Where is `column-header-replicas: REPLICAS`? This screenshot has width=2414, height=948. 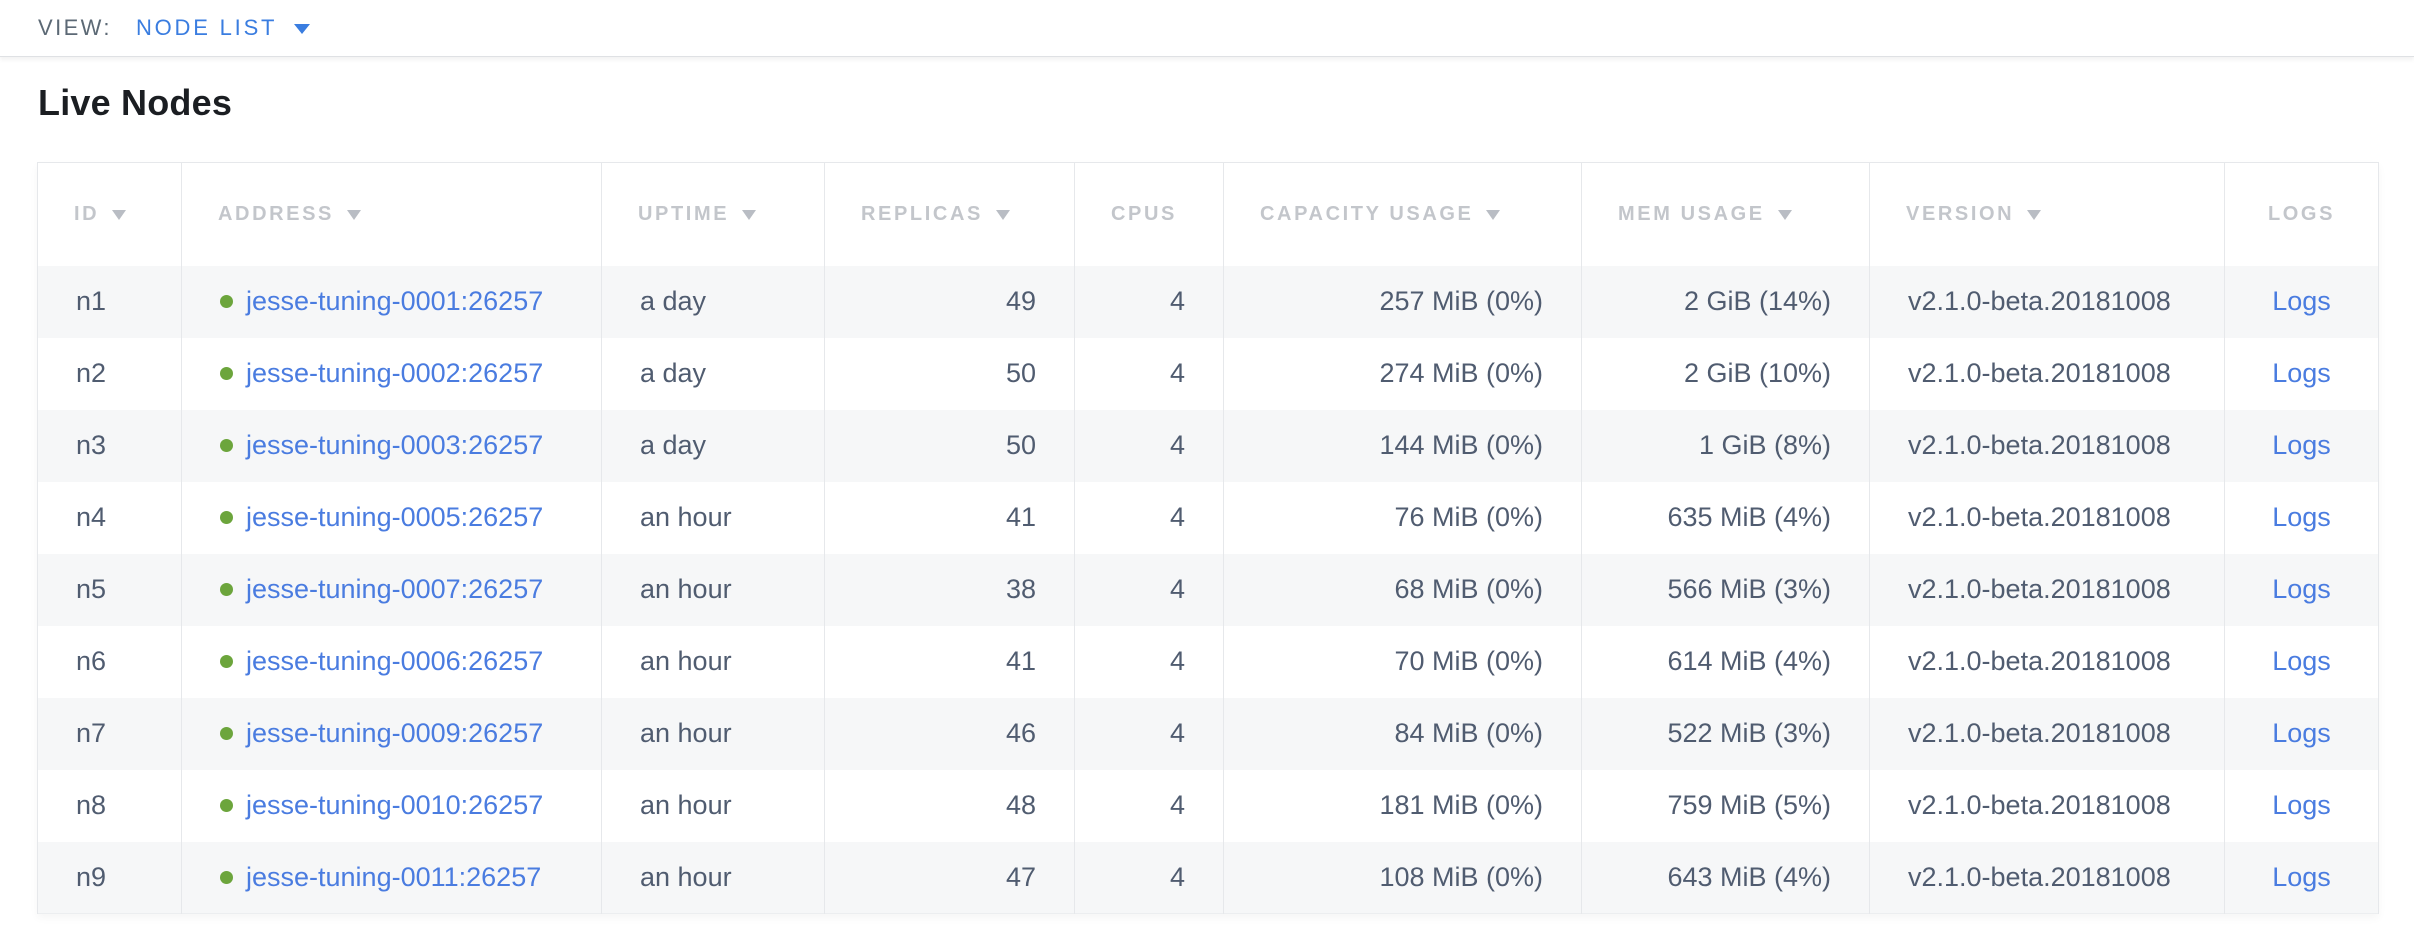
column-header-replicas: REPLICAS is located at coordinates (949, 214).